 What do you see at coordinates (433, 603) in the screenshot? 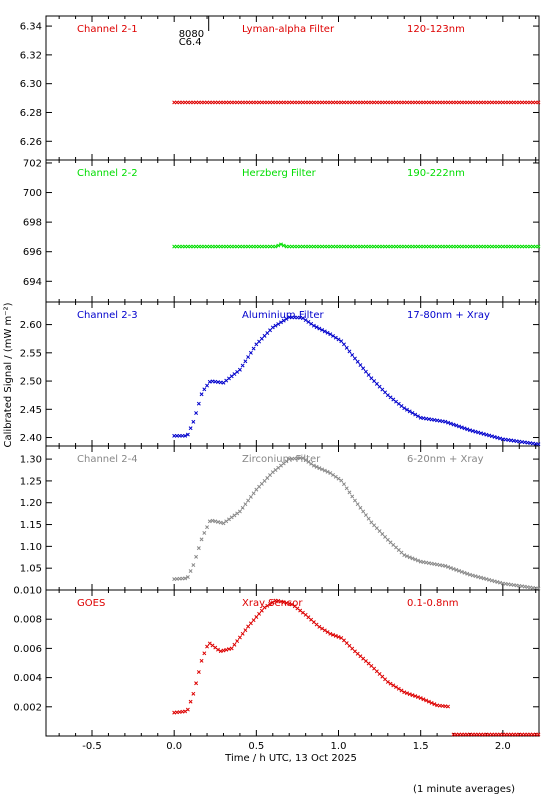
I see `panel-band-label: 0.1-0.8nm` at bounding box center [433, 603].